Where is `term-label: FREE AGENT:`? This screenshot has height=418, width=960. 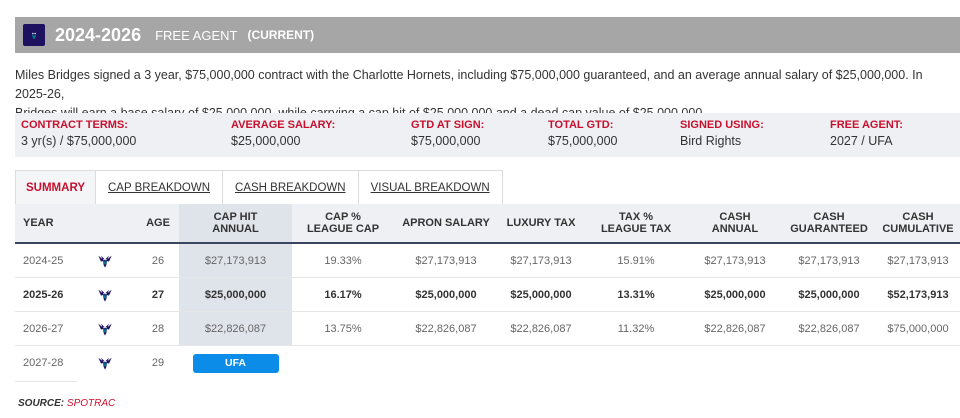
term-label: FREE AGENT: is located at coordinates (866, 125).